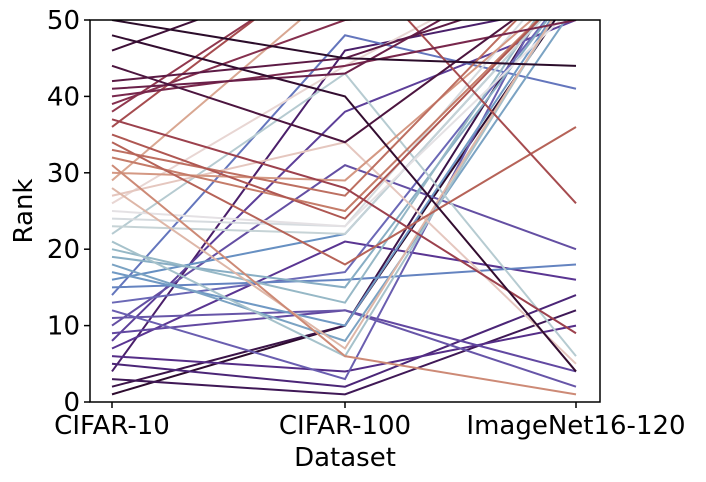  Describe the element at coordinates (68, 212) in the screenshot. I see `y-axis: 0 10 20 30 40 50` at that location.